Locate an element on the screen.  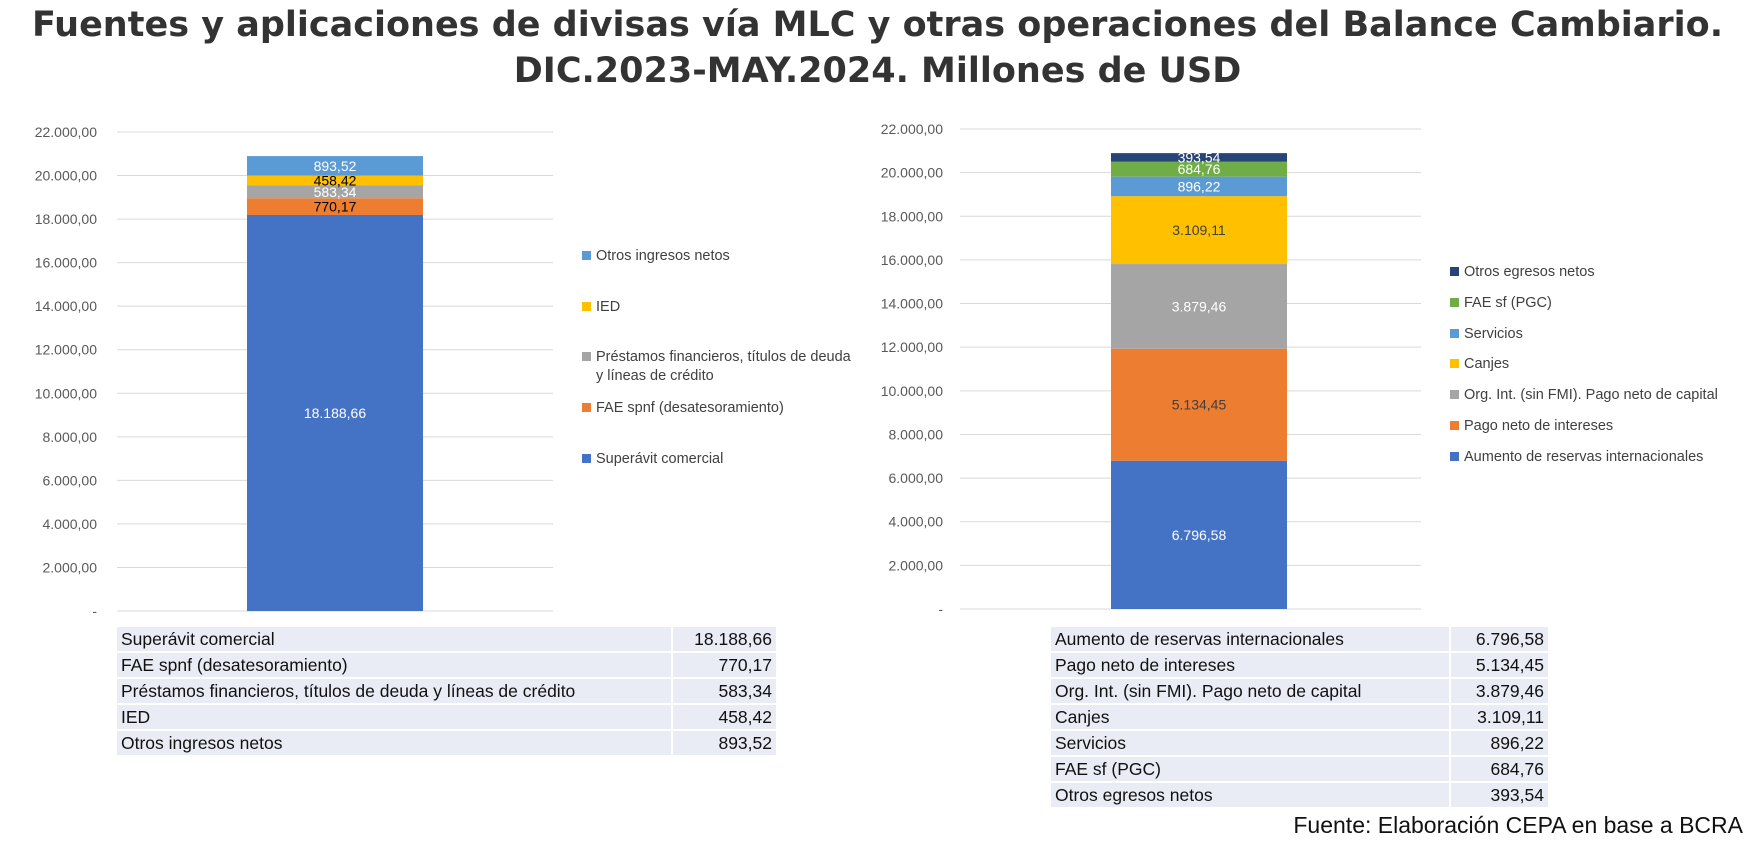
data-label: 458,42 is located at coordinates (335, 181).